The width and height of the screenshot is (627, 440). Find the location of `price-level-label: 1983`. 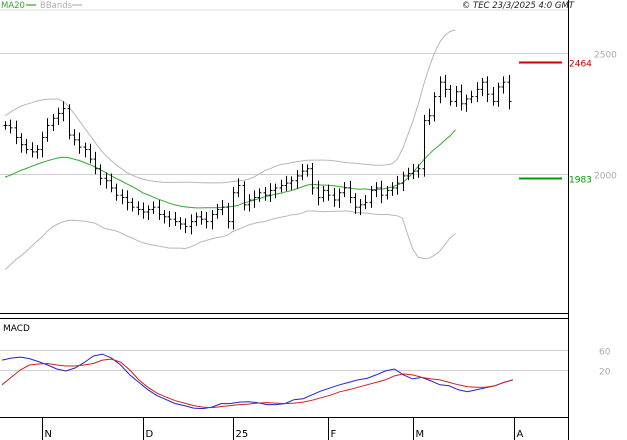

price-level-label: 1983 is located at coordinates (580, 181).